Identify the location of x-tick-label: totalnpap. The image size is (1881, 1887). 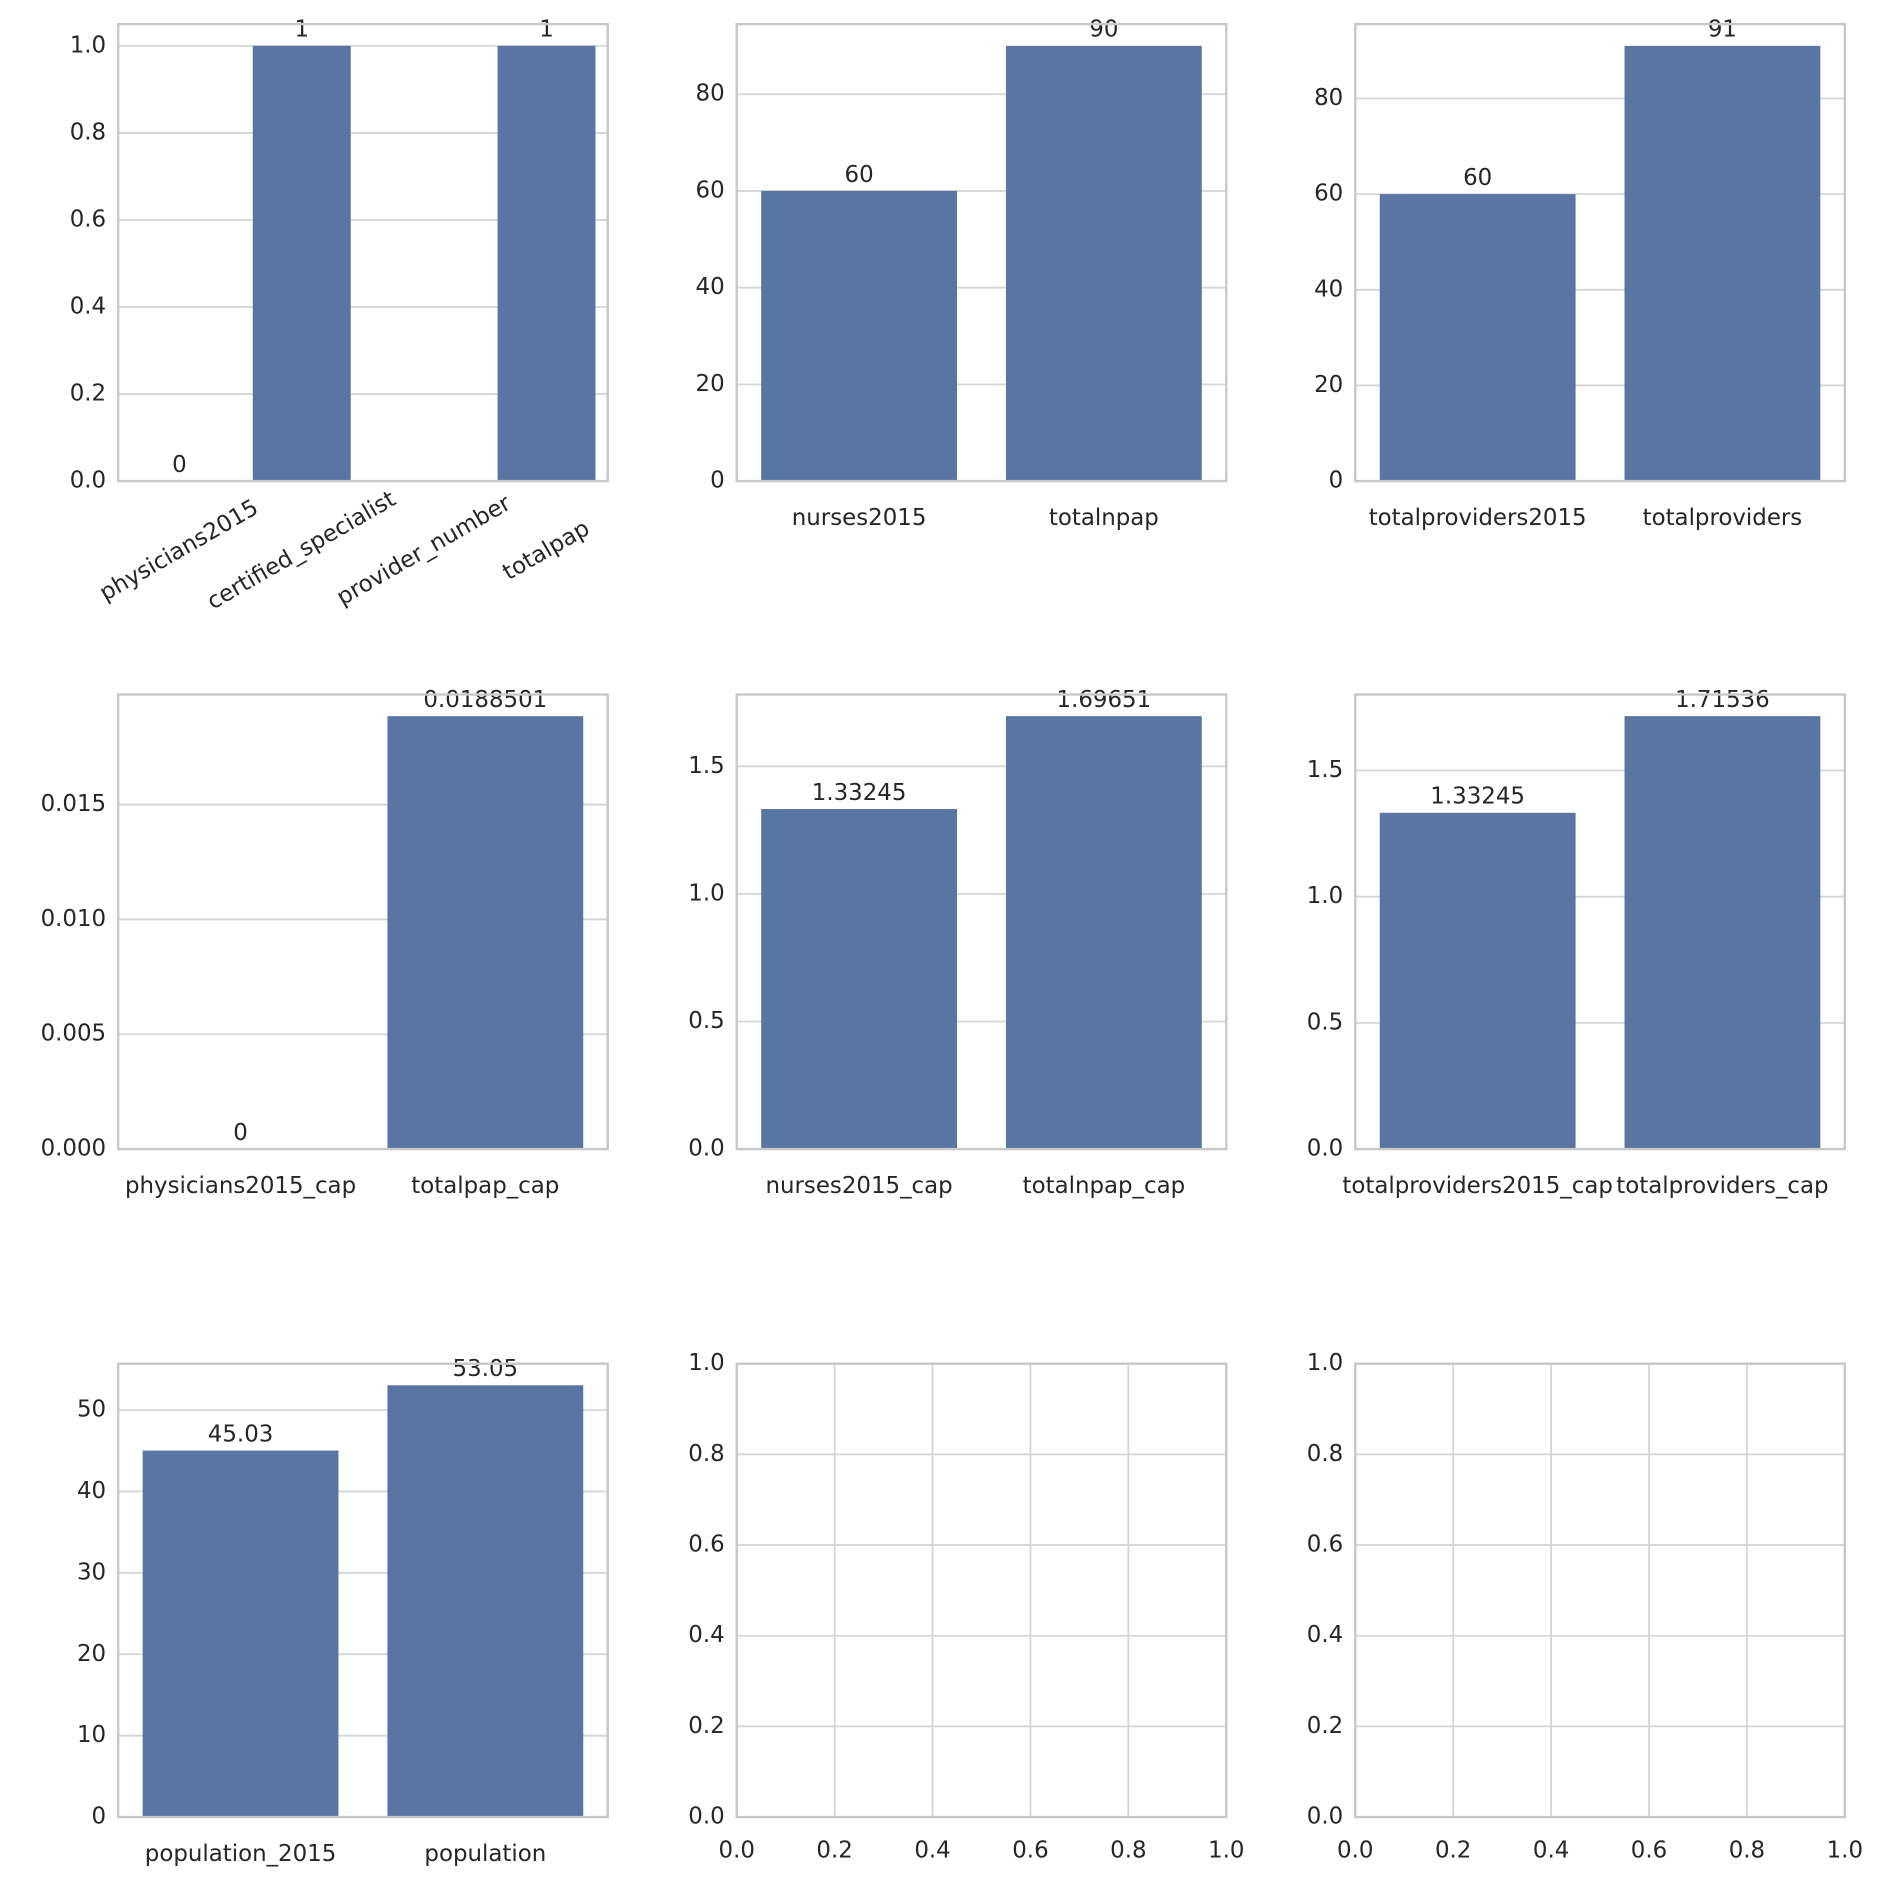
(1104, 518).